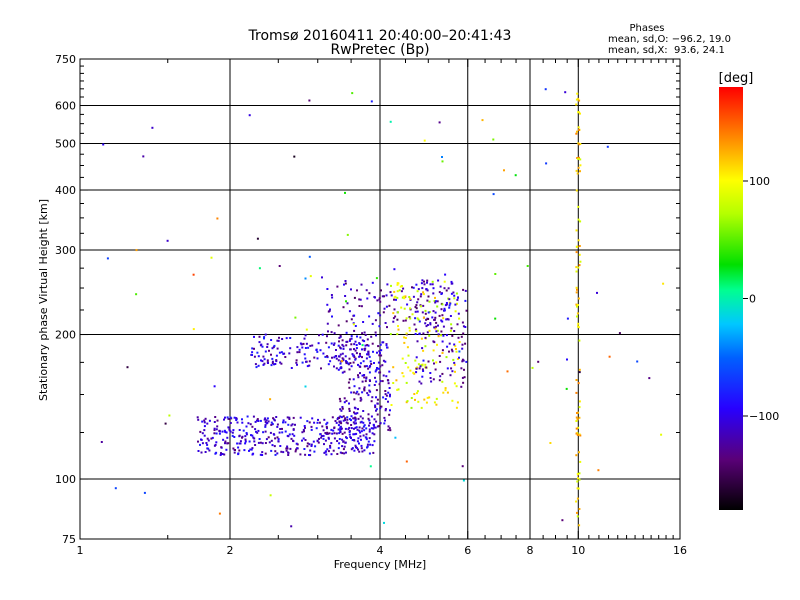  What do you see at coordinates (380, 550) in the screenshot?
I see `x-tick-label: 4` at bounding box center [380, 550].